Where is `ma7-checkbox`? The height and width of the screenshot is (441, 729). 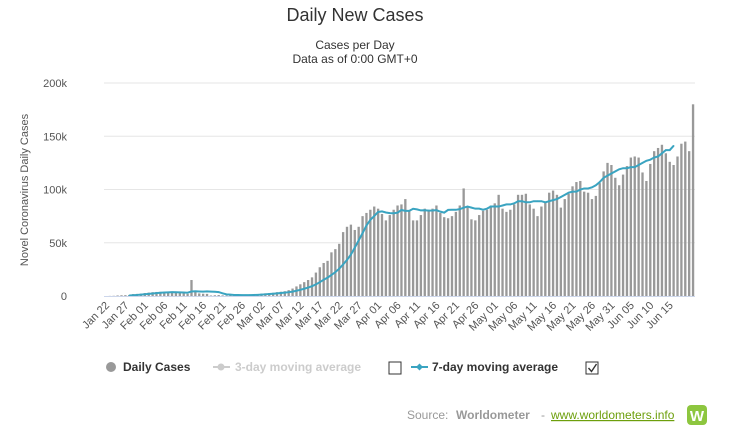 ma7-checkbox is located at coordinates (592, 368).